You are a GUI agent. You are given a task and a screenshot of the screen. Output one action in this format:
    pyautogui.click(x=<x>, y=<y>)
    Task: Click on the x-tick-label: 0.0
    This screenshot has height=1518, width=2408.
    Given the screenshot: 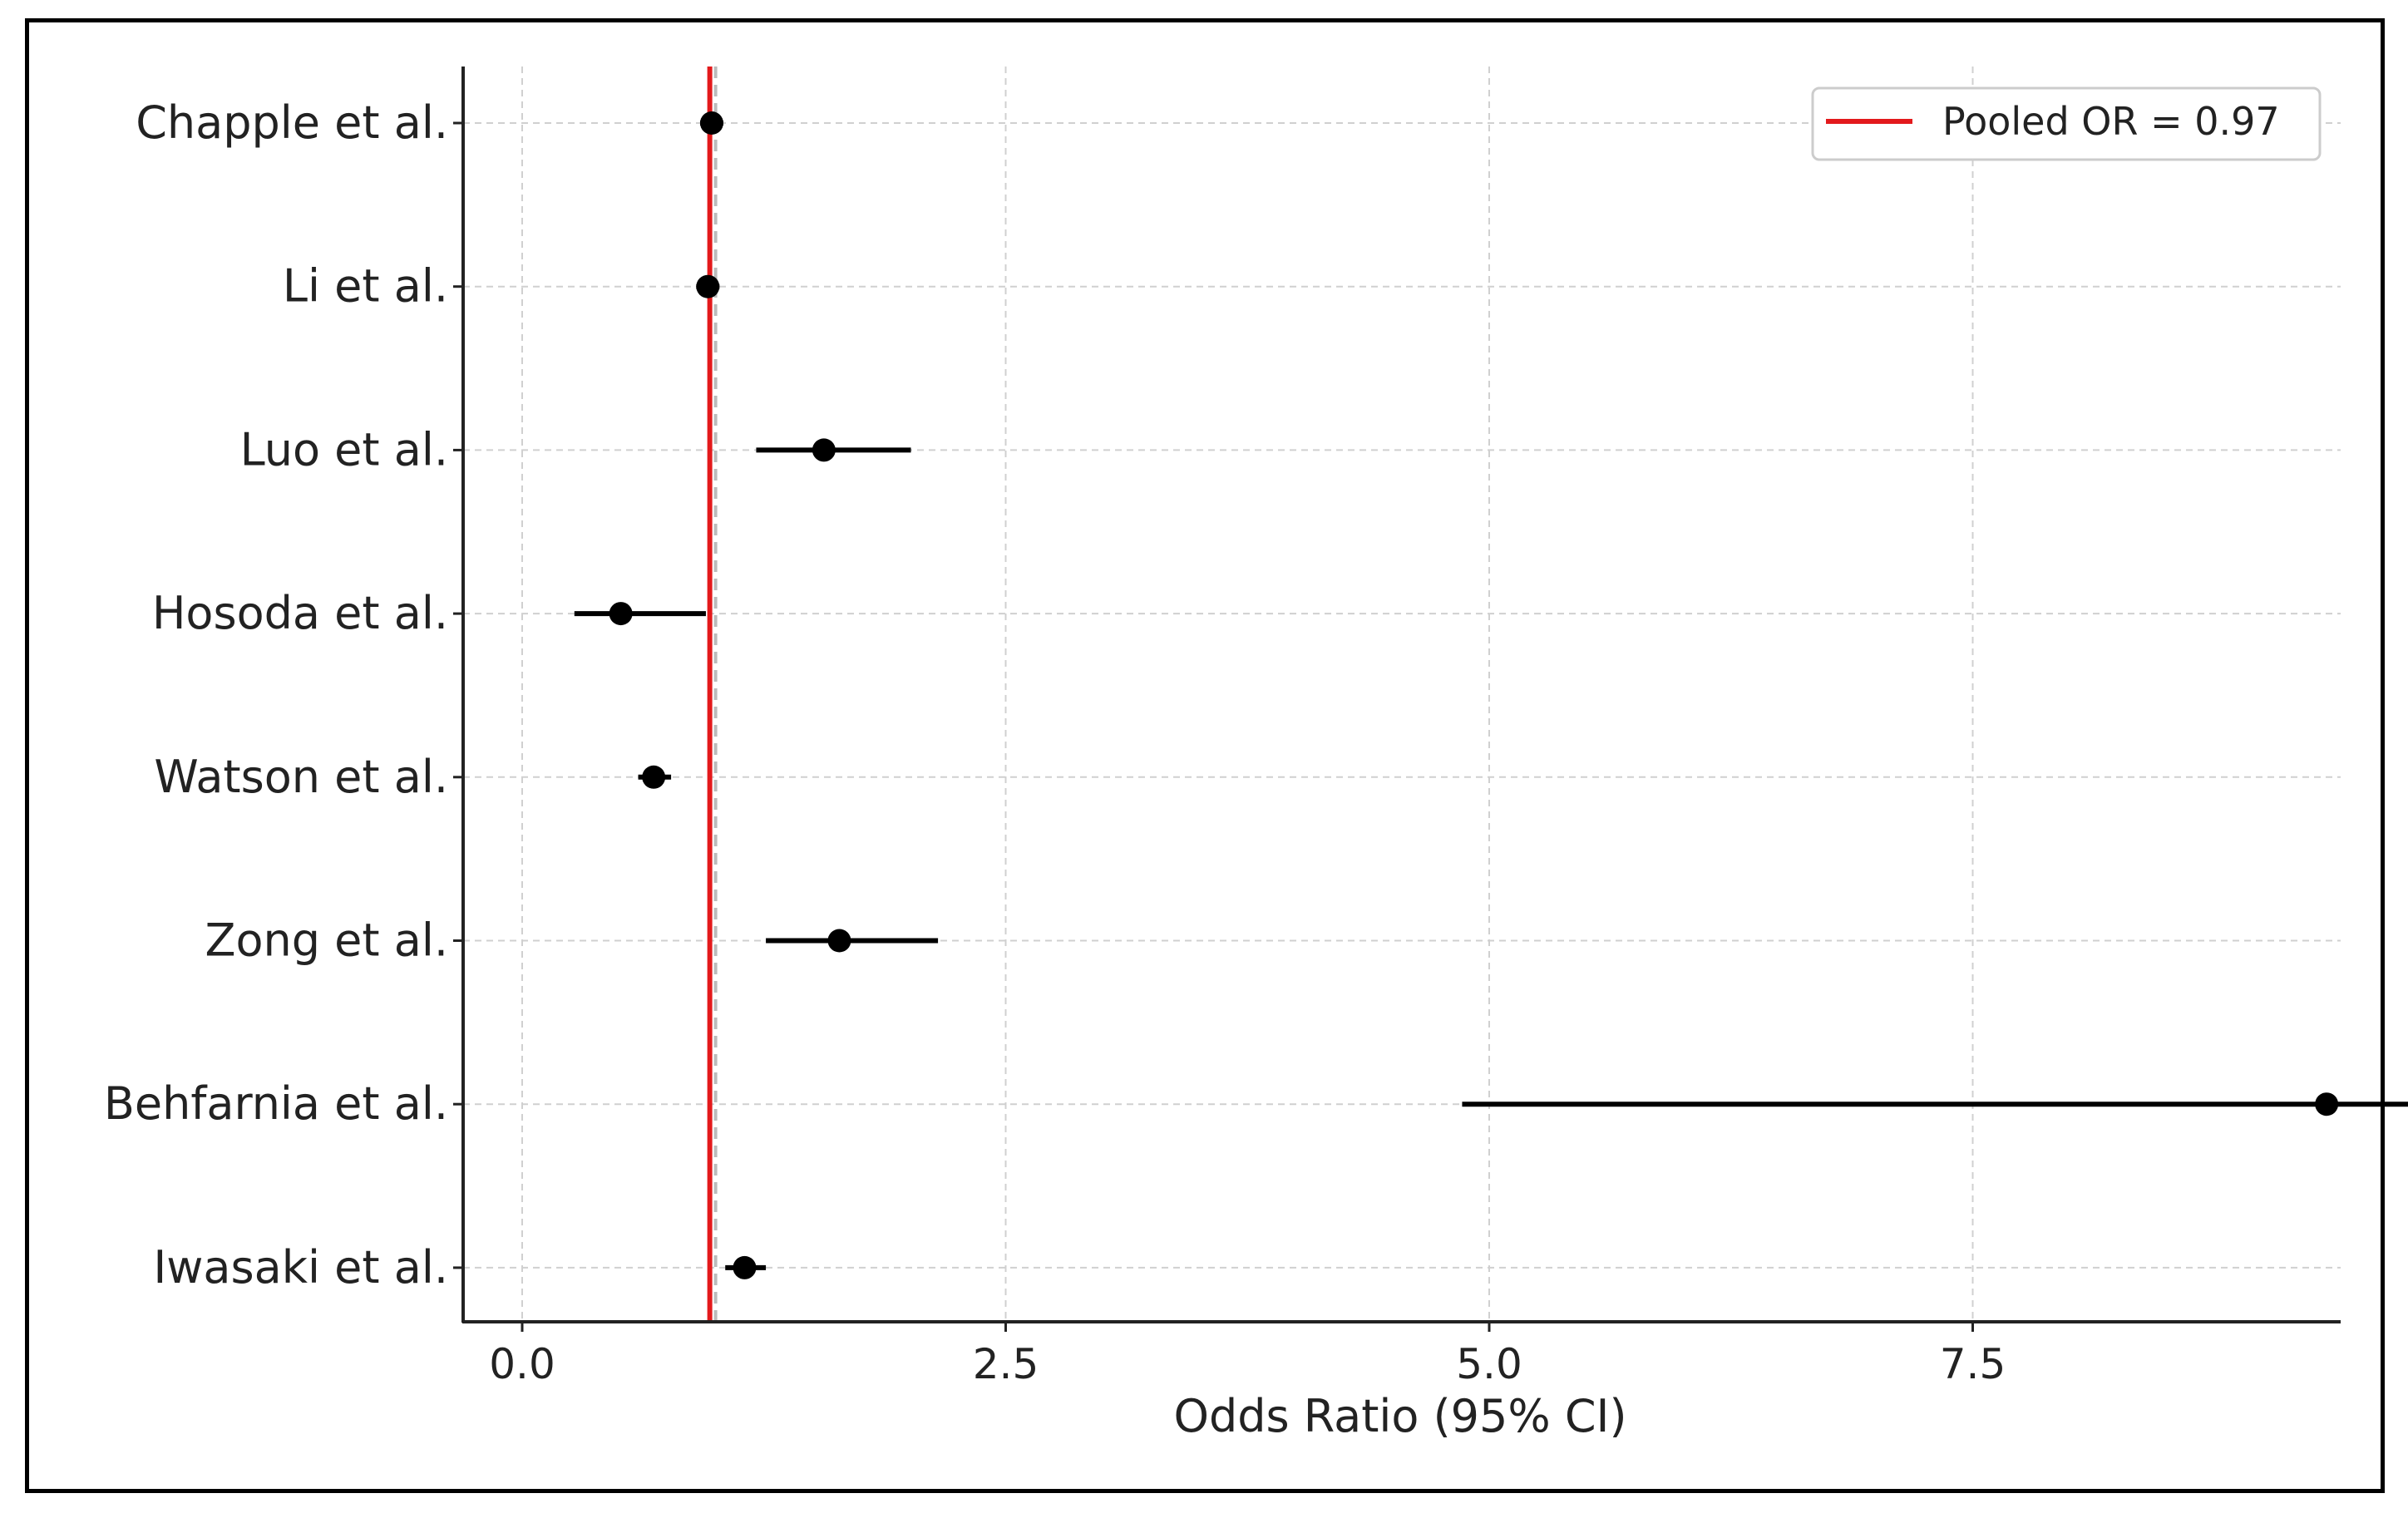 What is the action you would take?
    pyautogui.click(x=522, y=1364)
    